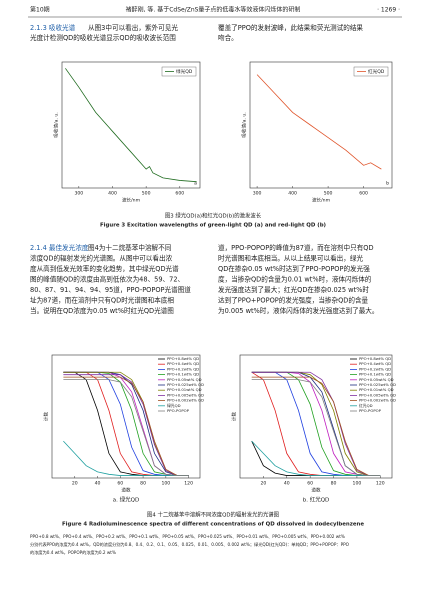 Image resolution: width=427 pixels, height=603 pixels. Describe the element at coordinates (101, 258) in the screenshot. I see `body-line: 浓度QD的辐射发光的光谱图。从图中可以看出浓` at that location.